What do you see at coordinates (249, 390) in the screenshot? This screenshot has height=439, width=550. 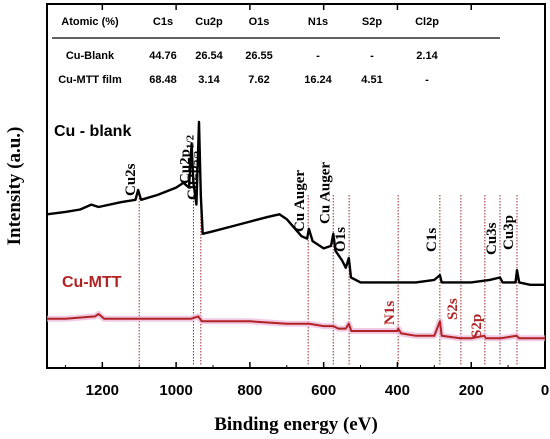 I see `x-tick-label: 800` at bounding box center [249, 390].